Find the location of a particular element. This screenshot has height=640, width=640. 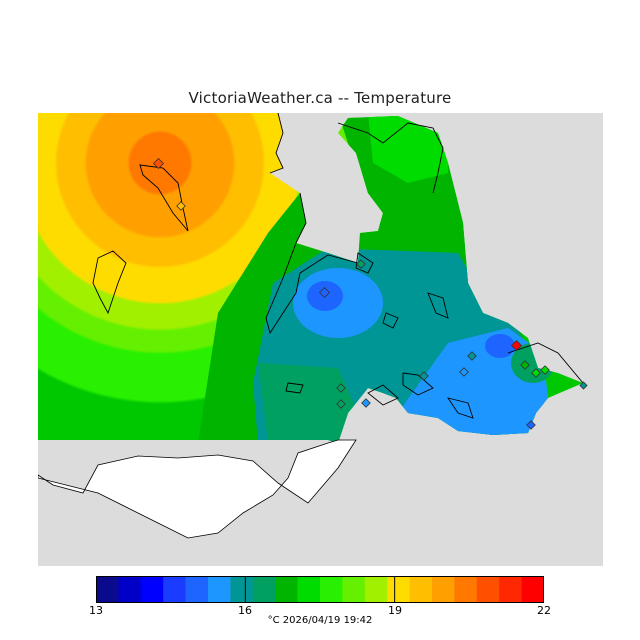

legend-frame is located at coordinates (320, 589).